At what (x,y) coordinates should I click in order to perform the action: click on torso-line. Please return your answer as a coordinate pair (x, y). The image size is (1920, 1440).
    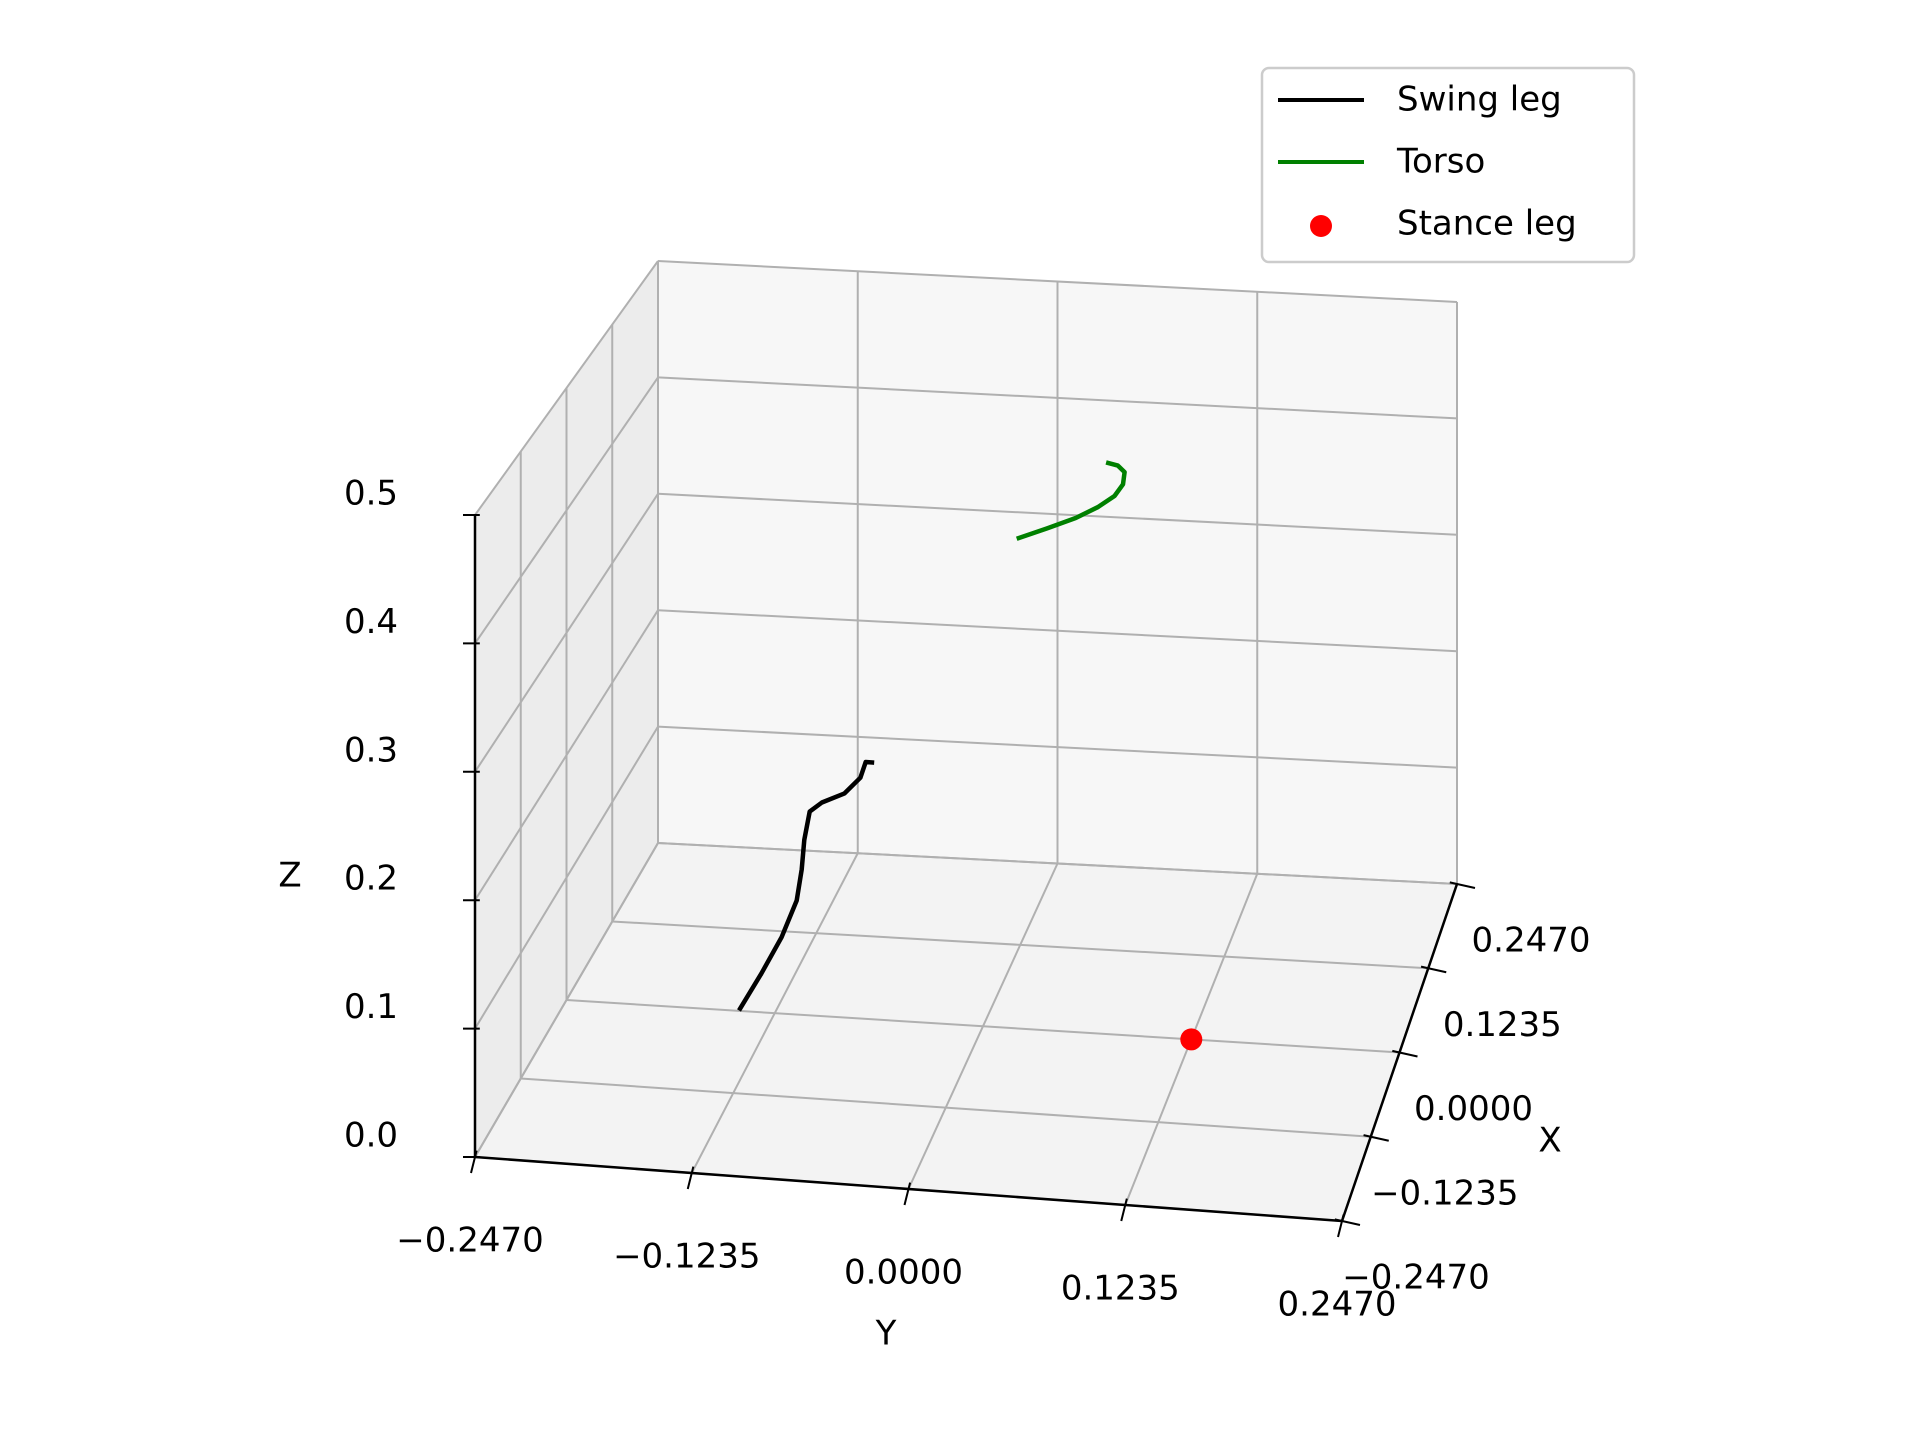
    Looking at the image, I should click on (1071, 500).